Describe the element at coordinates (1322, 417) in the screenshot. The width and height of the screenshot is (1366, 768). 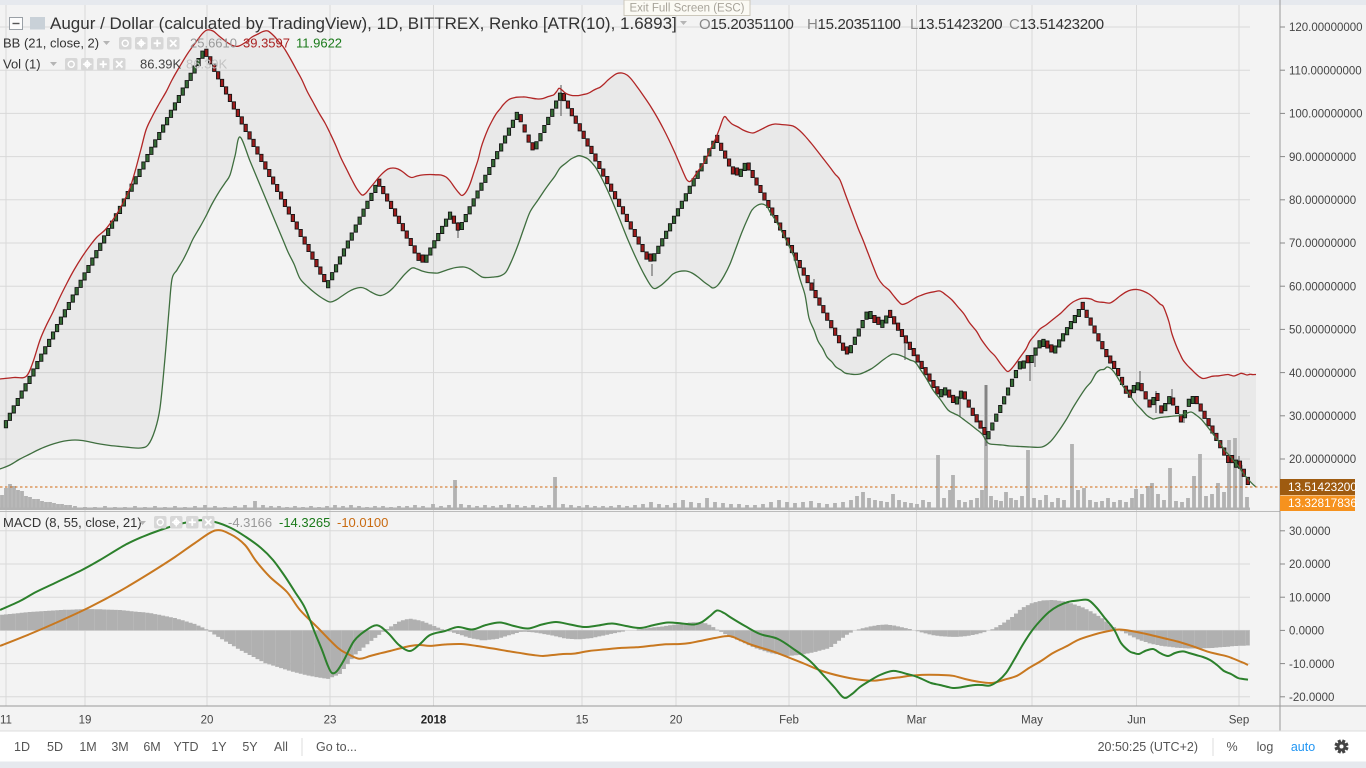
I see `svg-text: 30.00000000` at that location.